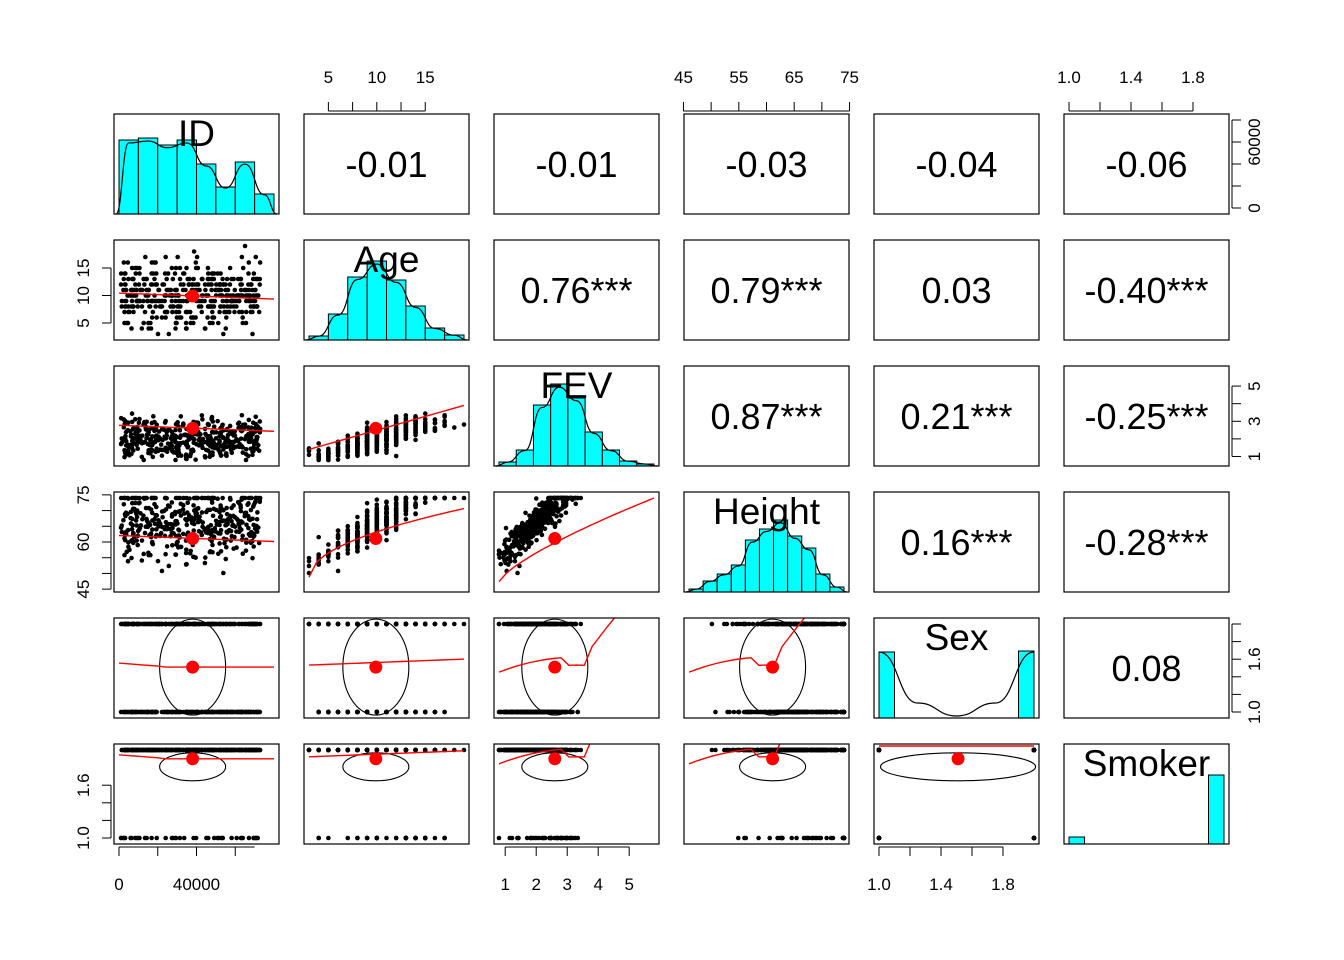 This screenshot has height=960, width=1344. Describe the element at coordinates (956, 290) in the screenshot. I see `panel-age-sex: 0.03` at that location.